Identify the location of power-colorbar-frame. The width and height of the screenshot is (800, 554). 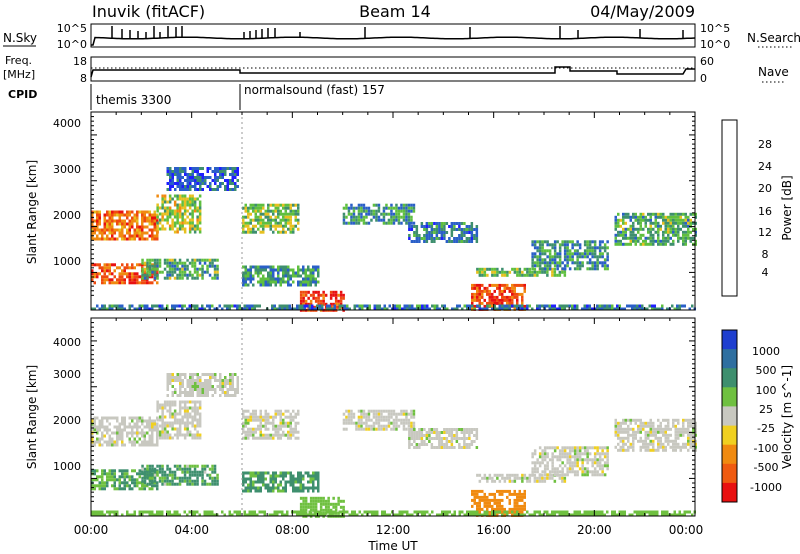
(729, 208).